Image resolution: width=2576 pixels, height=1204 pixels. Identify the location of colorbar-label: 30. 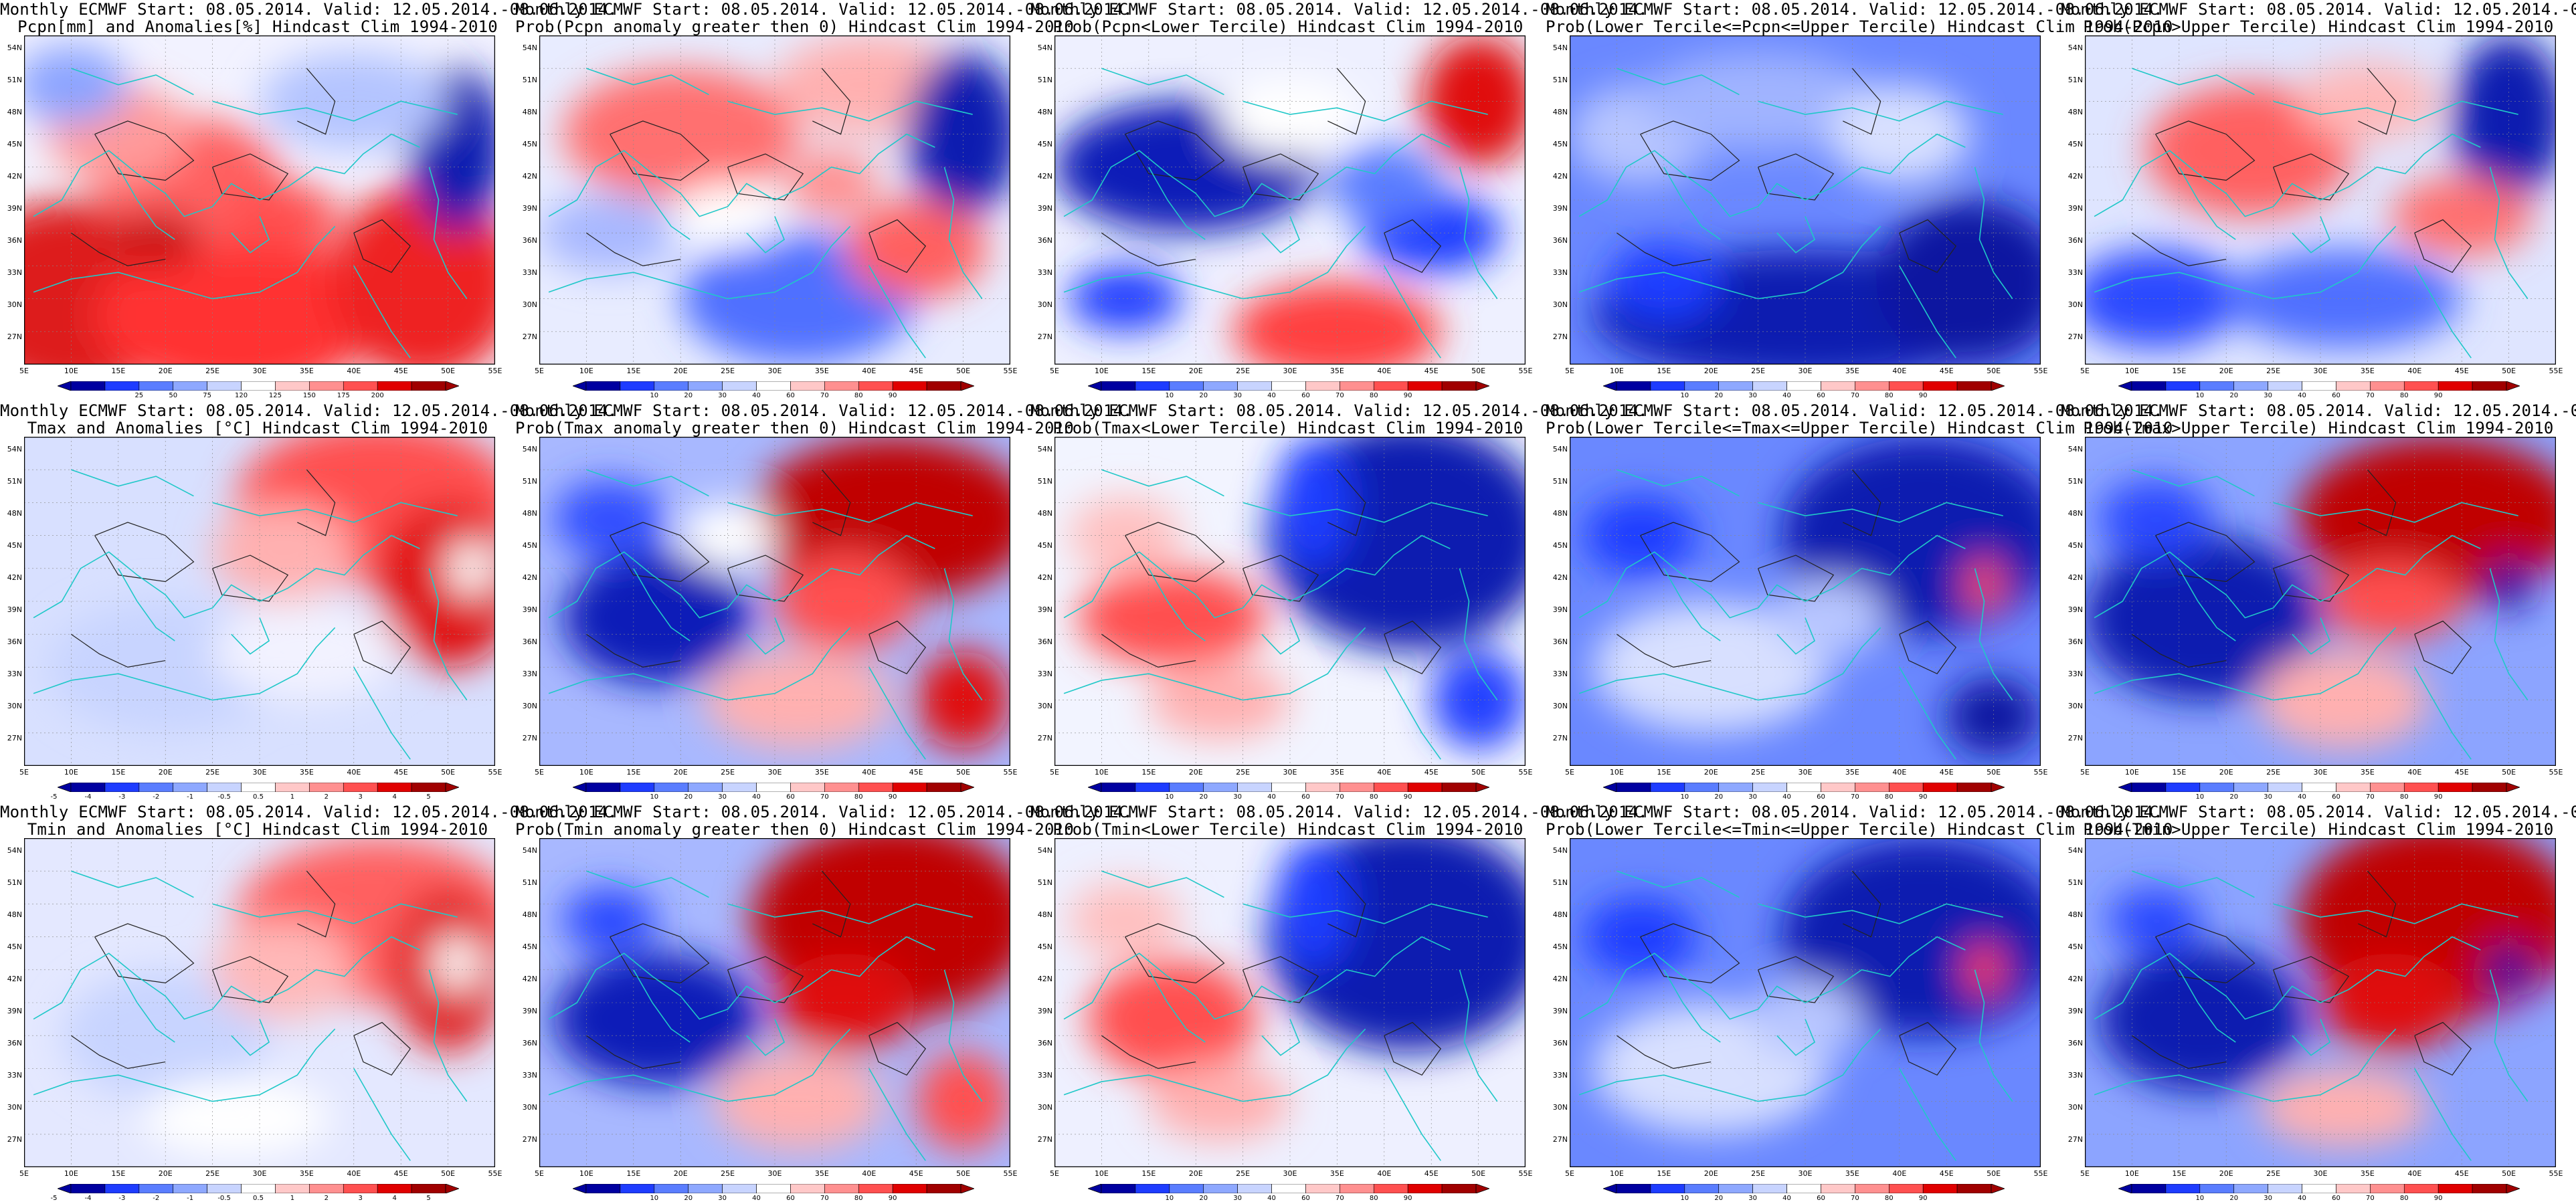
(1237, 1198).